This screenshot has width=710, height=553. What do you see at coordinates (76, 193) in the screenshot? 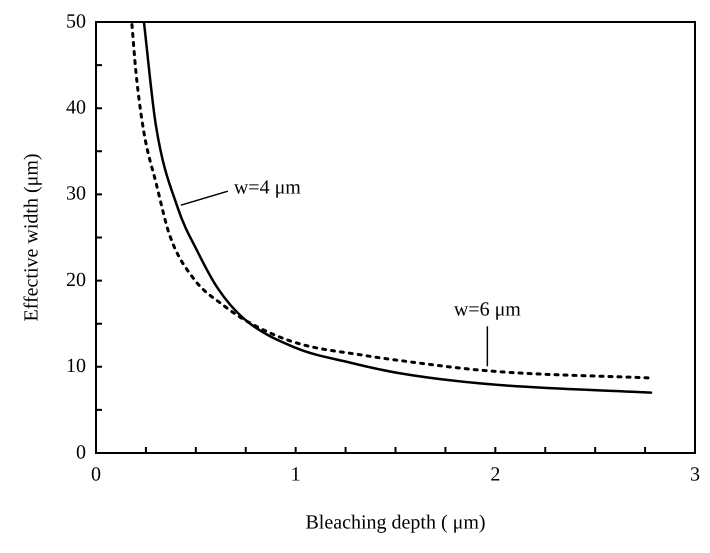
I see `y-tick-label: 30` at bounding box center [76, 193].